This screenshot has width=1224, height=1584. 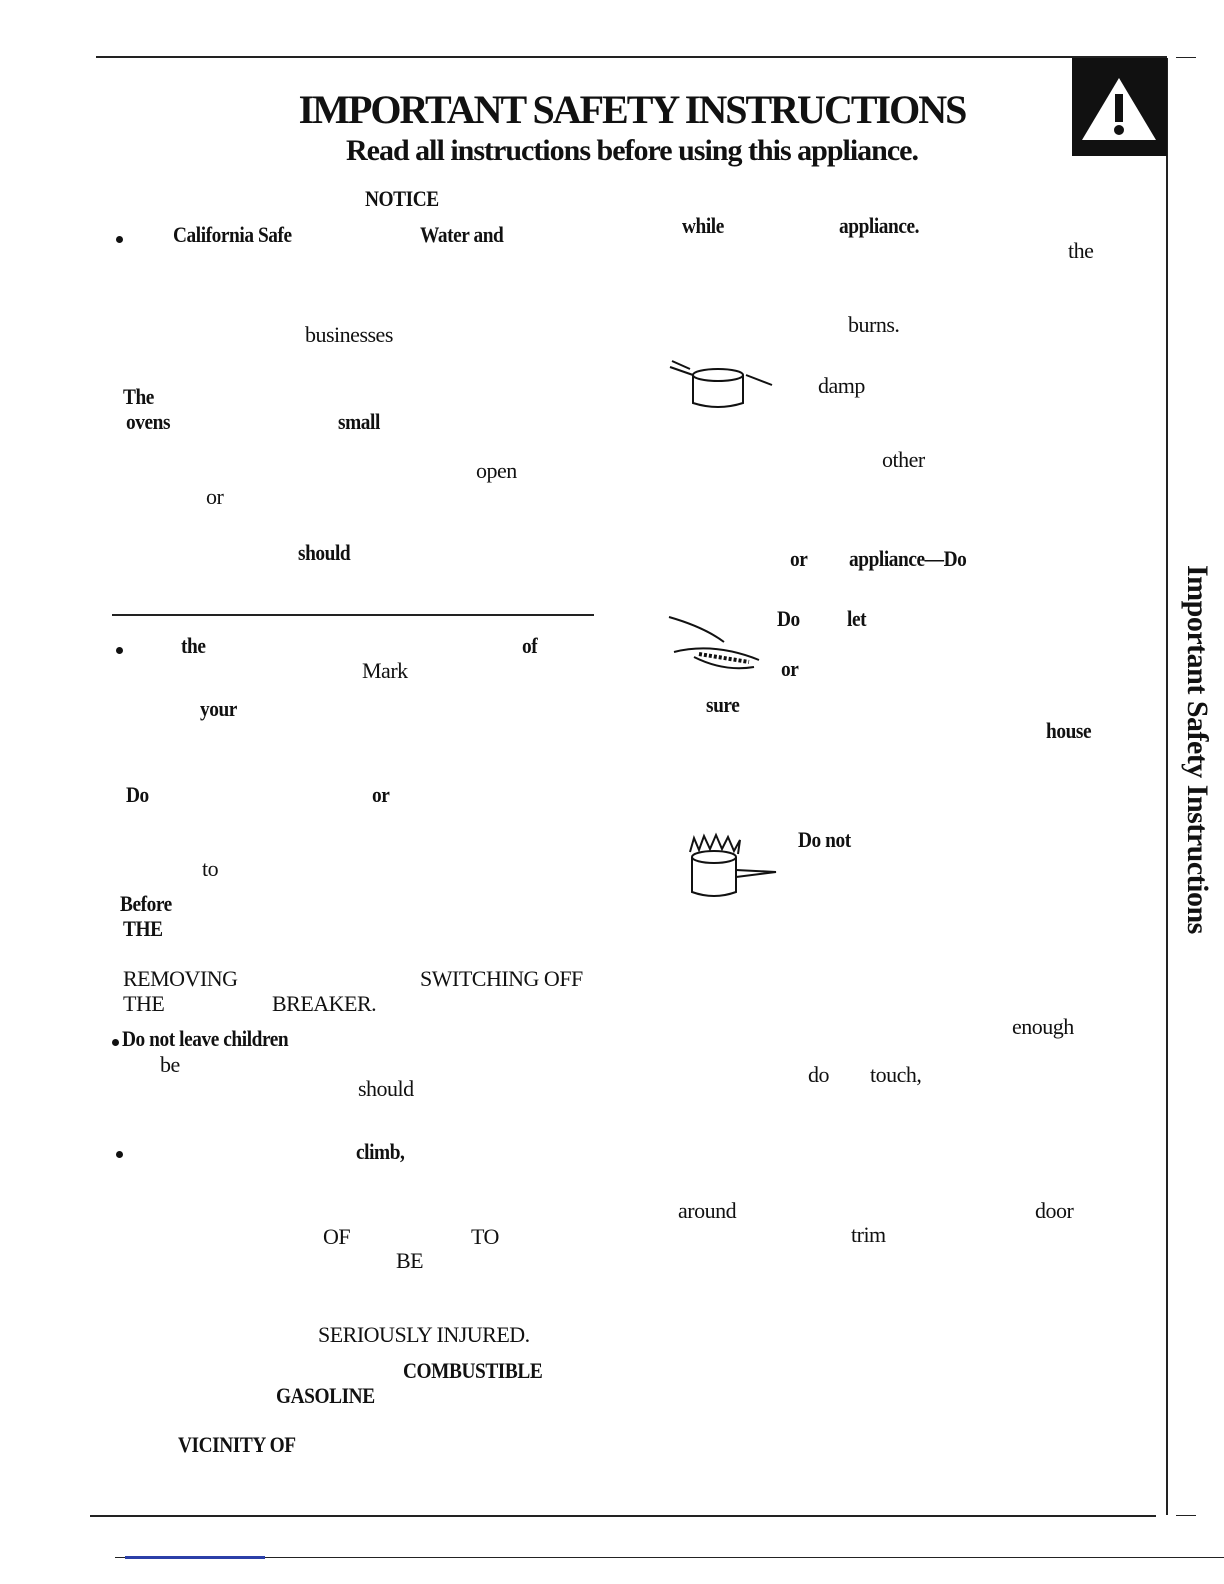 What do you see at coordinates (473, 1370) in the screenshot?
I see `word: COMBUSTIBLE` at bounding box center [473, 1370].